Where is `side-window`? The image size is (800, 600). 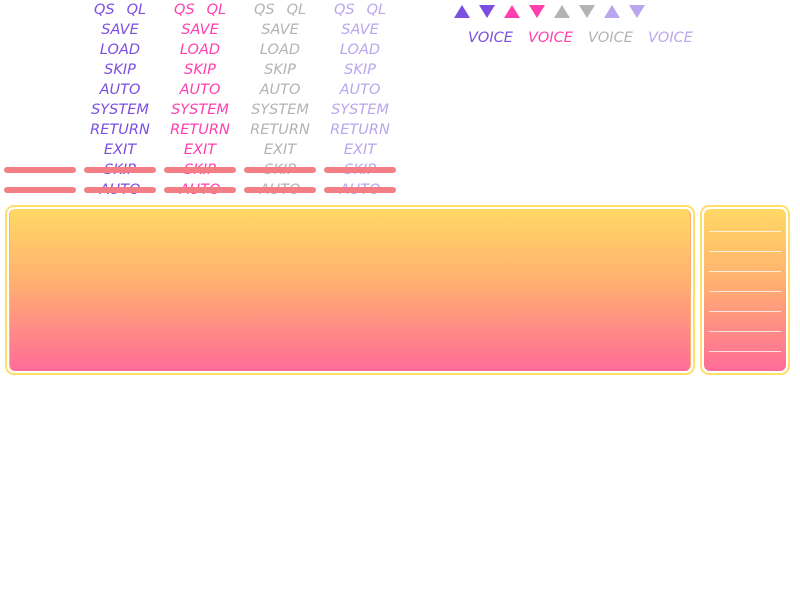 side-window is located at coordinates (745, 290).